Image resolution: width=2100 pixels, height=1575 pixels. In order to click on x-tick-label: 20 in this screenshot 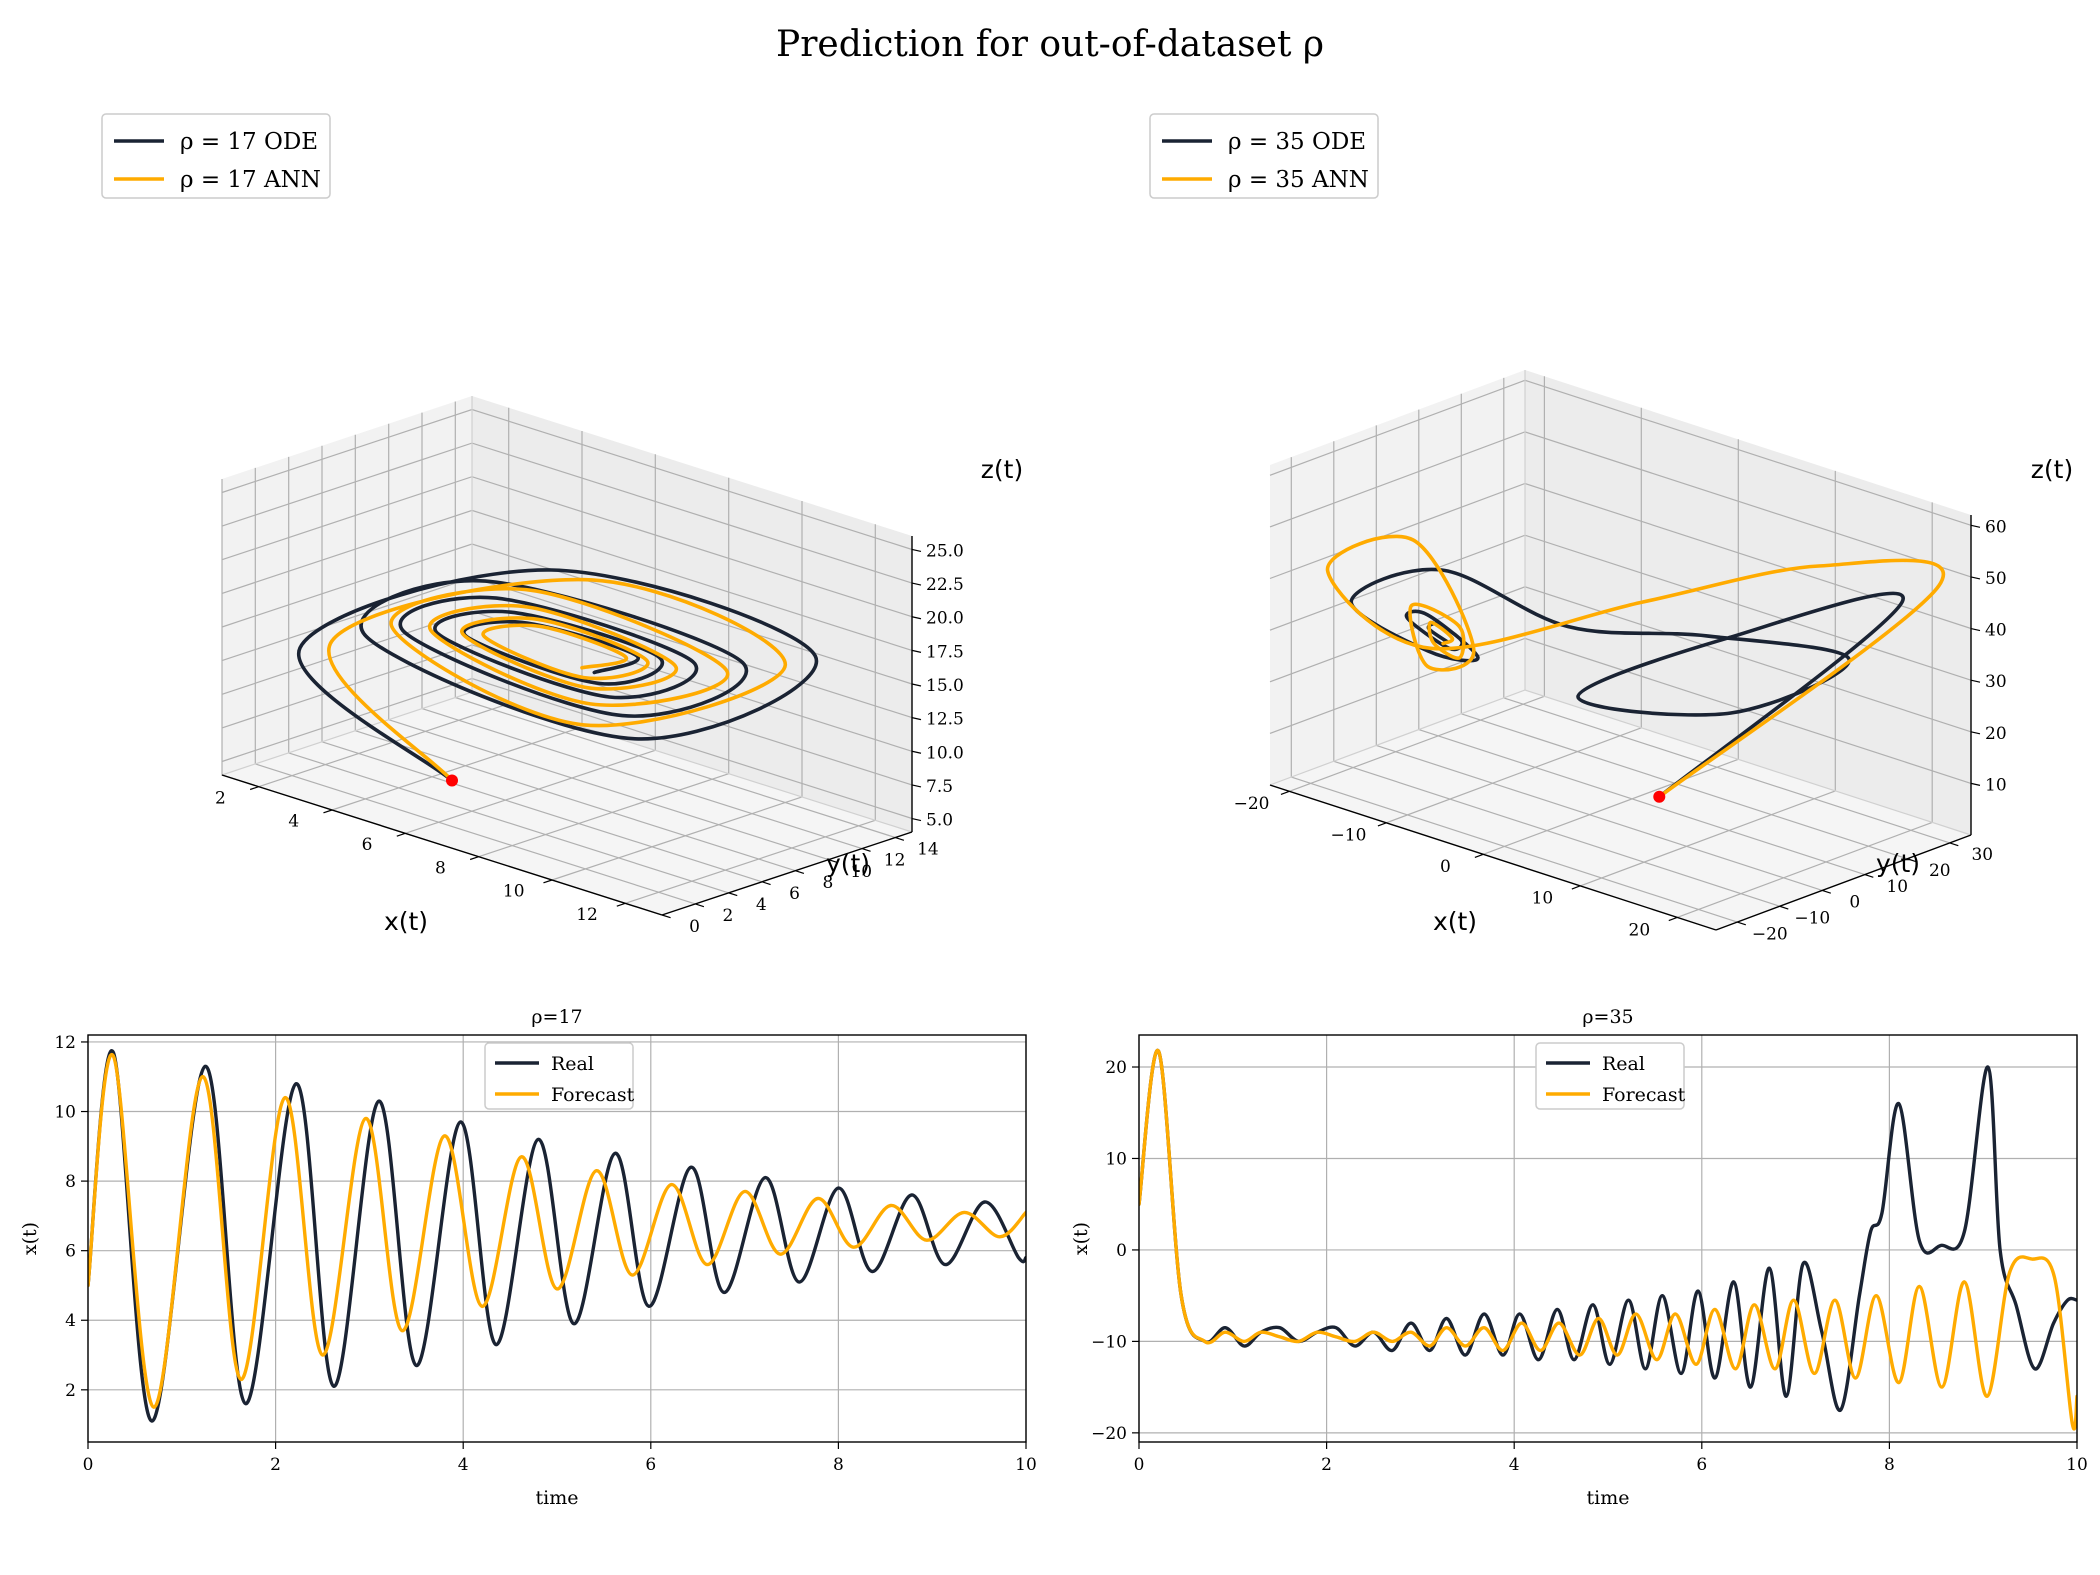, I will do `click(1640, 930)`.